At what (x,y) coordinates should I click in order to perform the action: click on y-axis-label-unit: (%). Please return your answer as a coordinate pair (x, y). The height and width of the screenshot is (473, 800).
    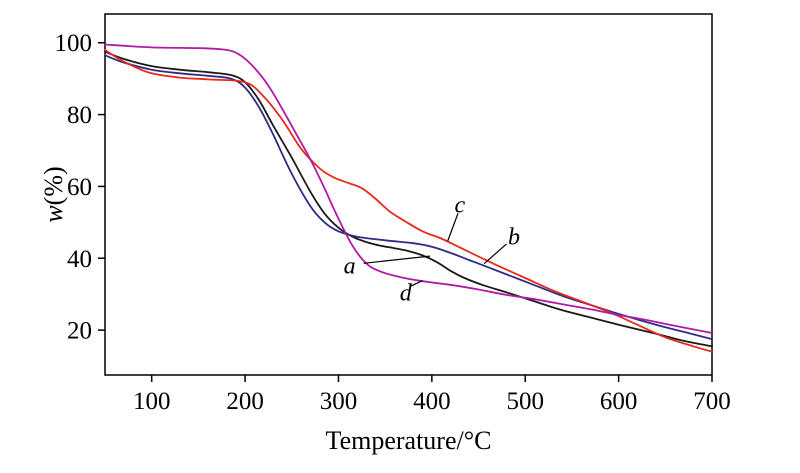
    Looking at the image, I should click on (53, 185).